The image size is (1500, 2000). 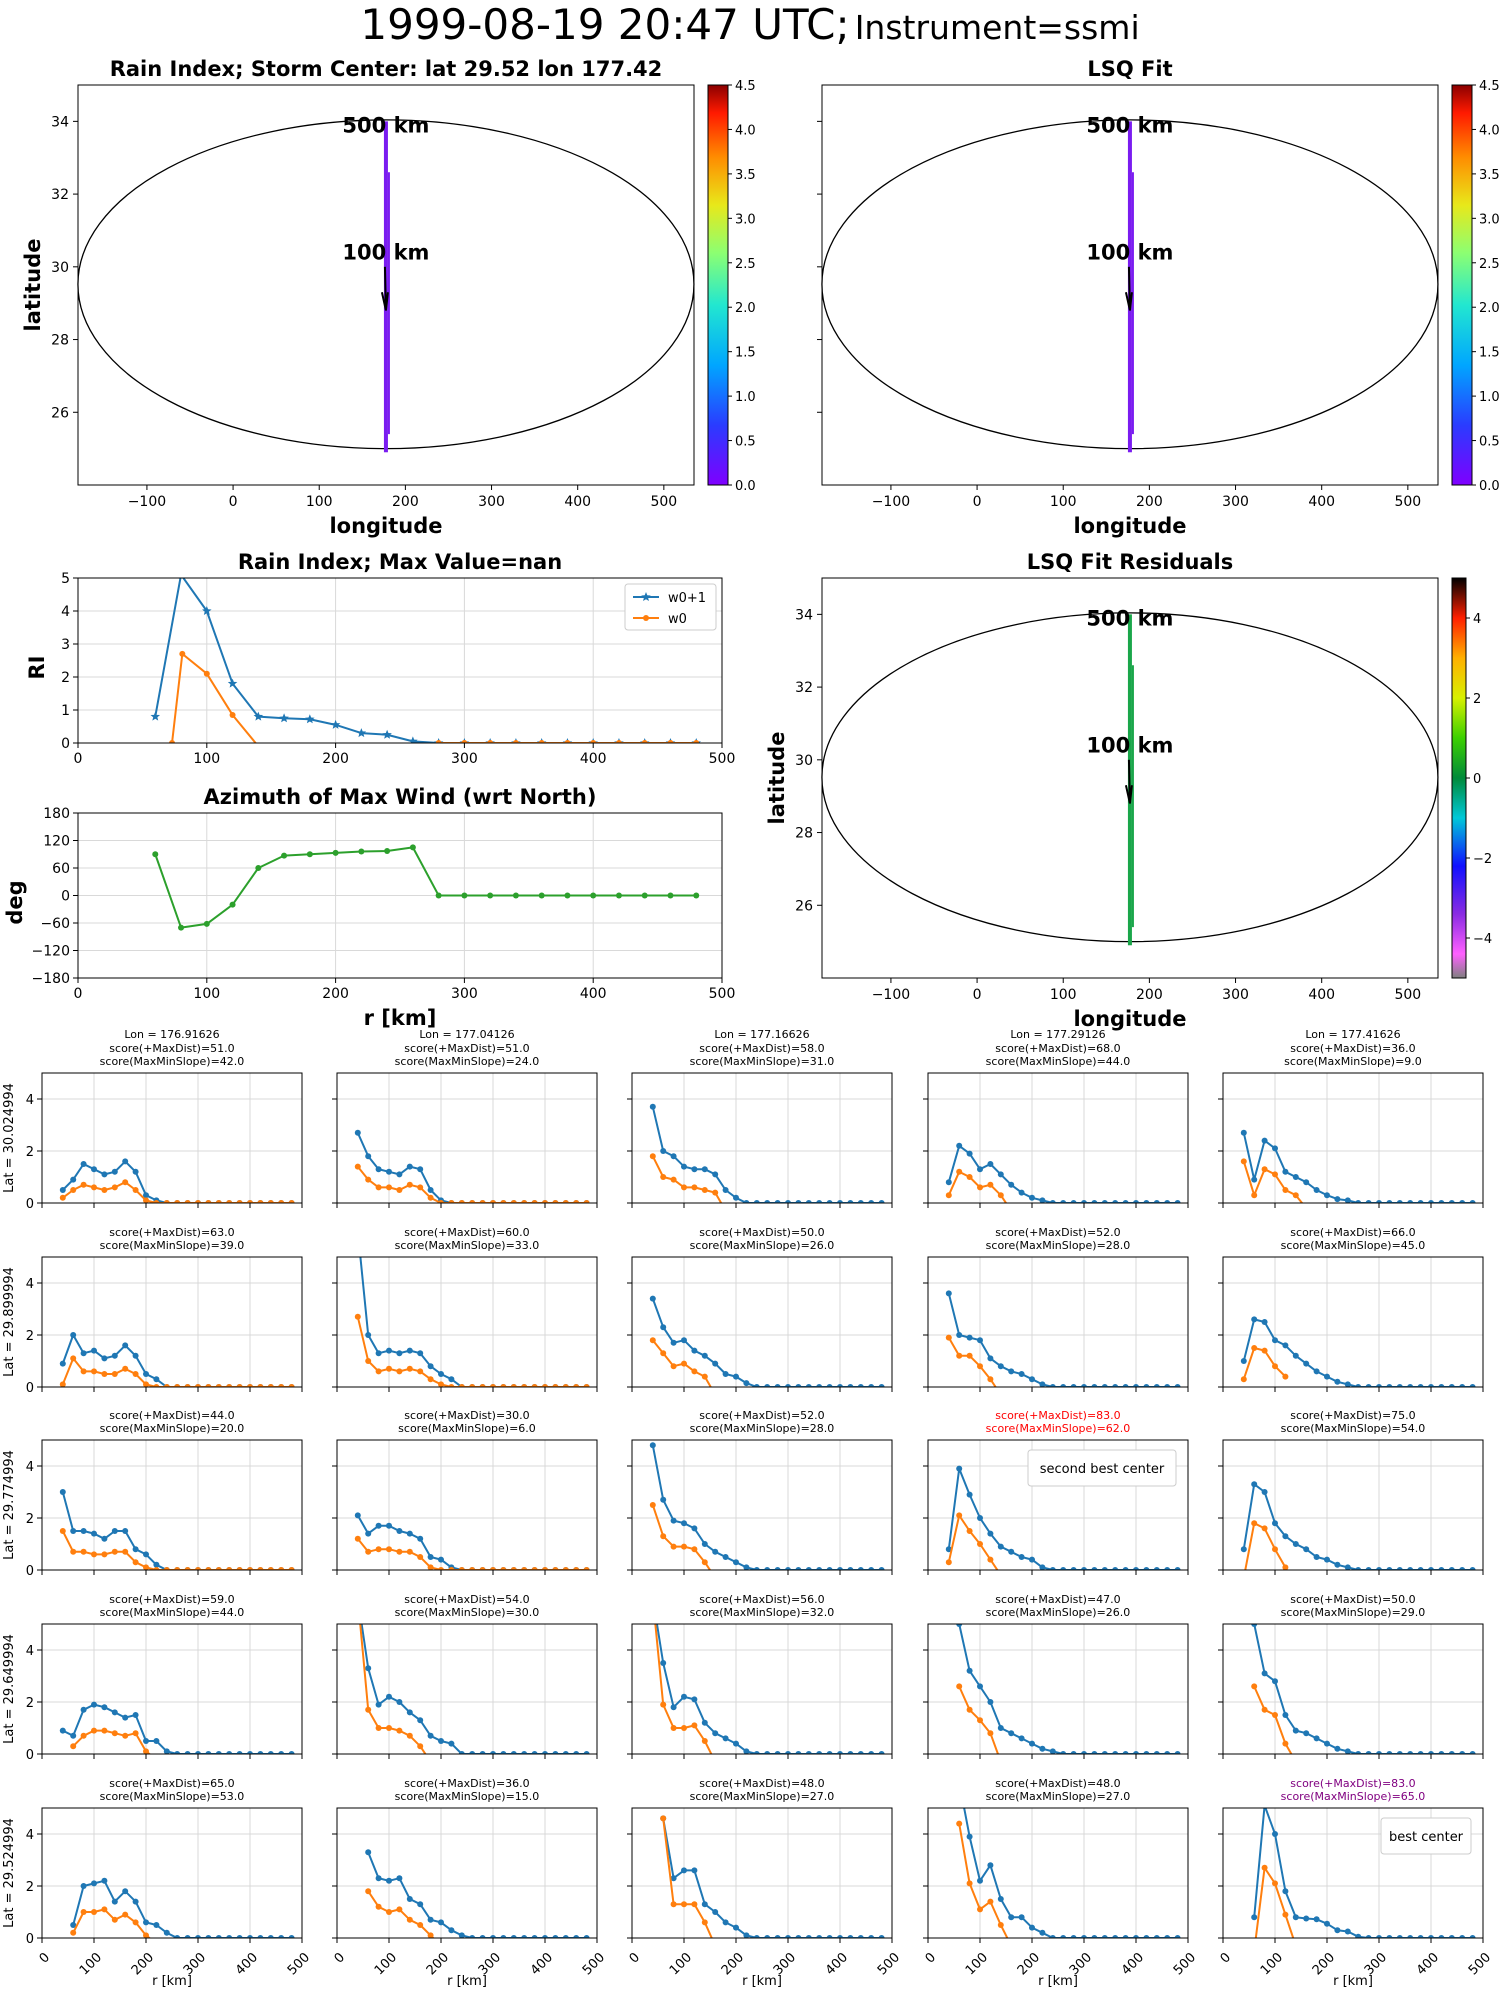 I want to click on series-w0p1-point, so click(x=387, y=734).